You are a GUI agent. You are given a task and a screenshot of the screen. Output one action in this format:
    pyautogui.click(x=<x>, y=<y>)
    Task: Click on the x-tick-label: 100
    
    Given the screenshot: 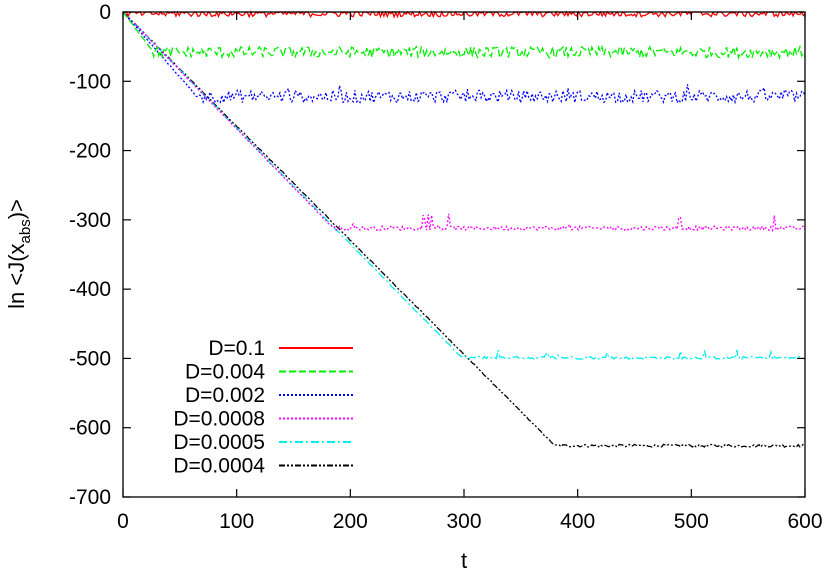 What is the action you would take?
    pyautogui.click(x=236, y=521)
    